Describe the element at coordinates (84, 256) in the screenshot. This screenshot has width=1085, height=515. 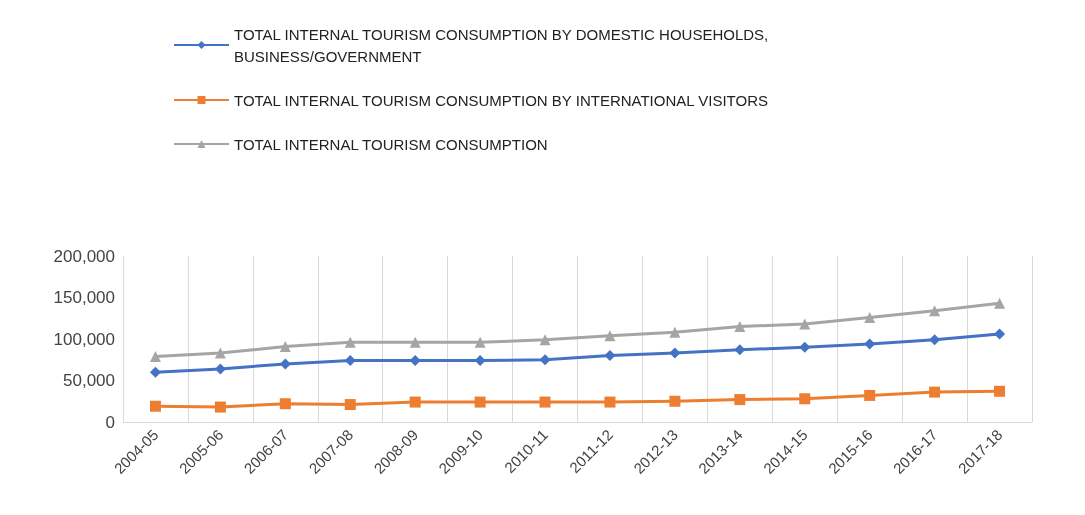
I see `y-tick-label: 200,000` at that location.